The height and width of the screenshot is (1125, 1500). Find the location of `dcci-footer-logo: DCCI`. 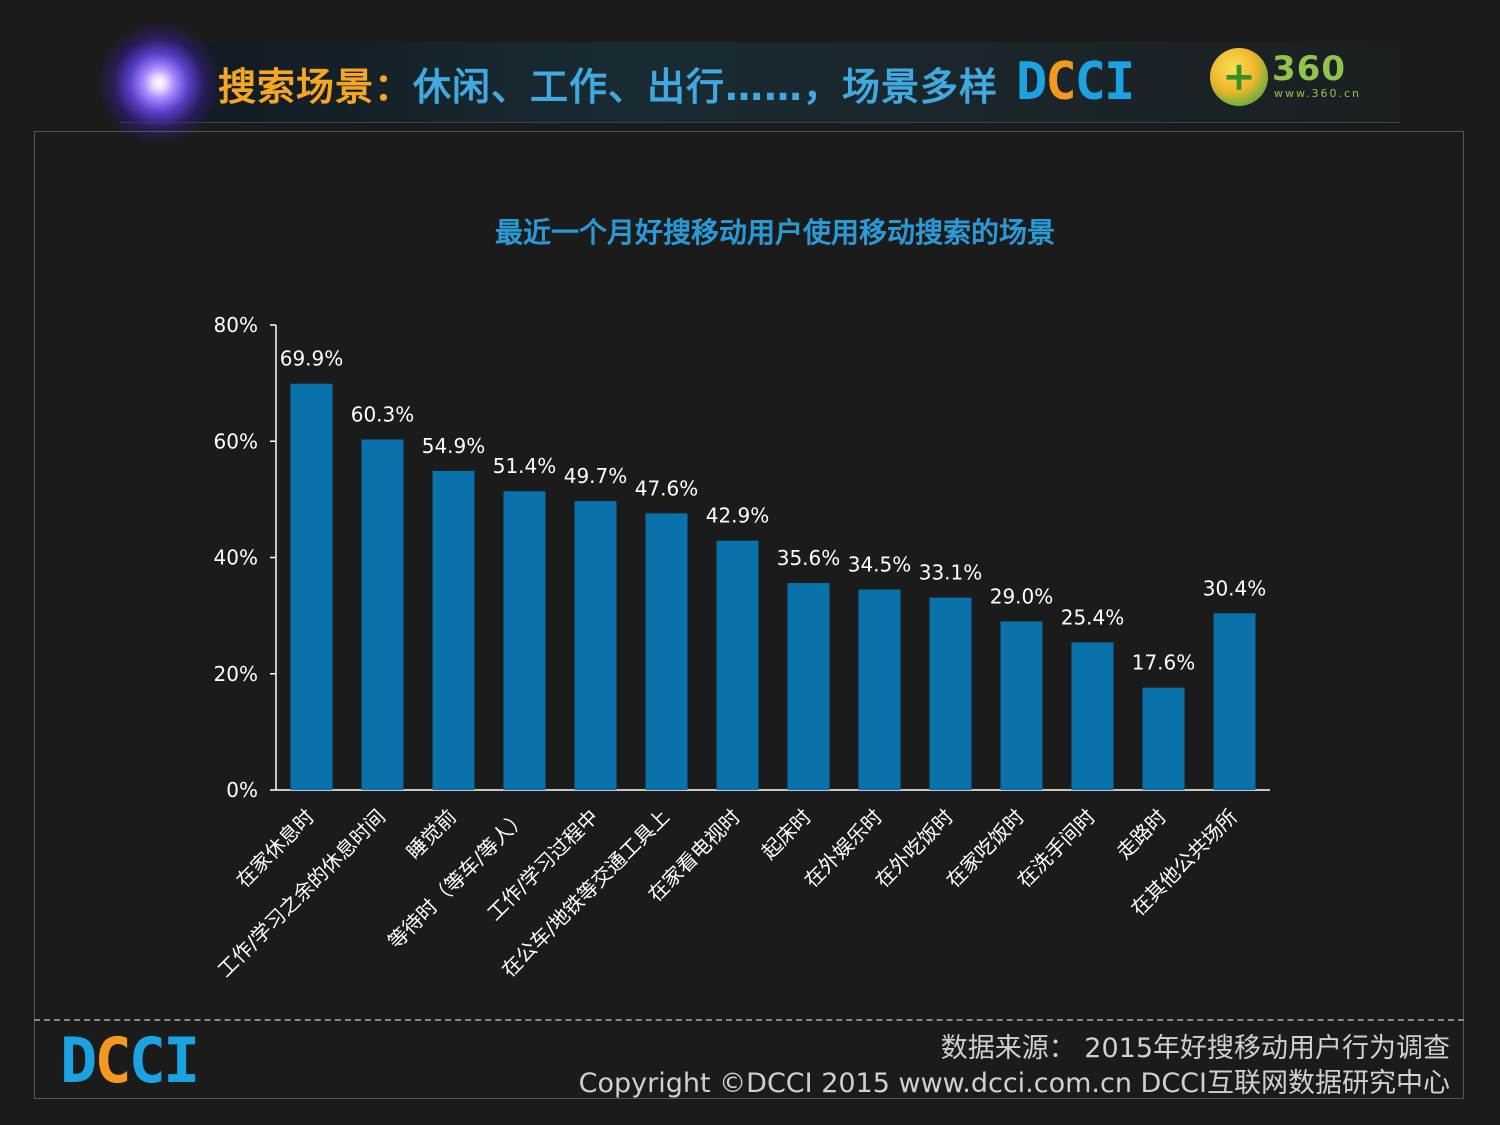

dcci-footer-logo: DCCI is located at coordinates (130, 1060).